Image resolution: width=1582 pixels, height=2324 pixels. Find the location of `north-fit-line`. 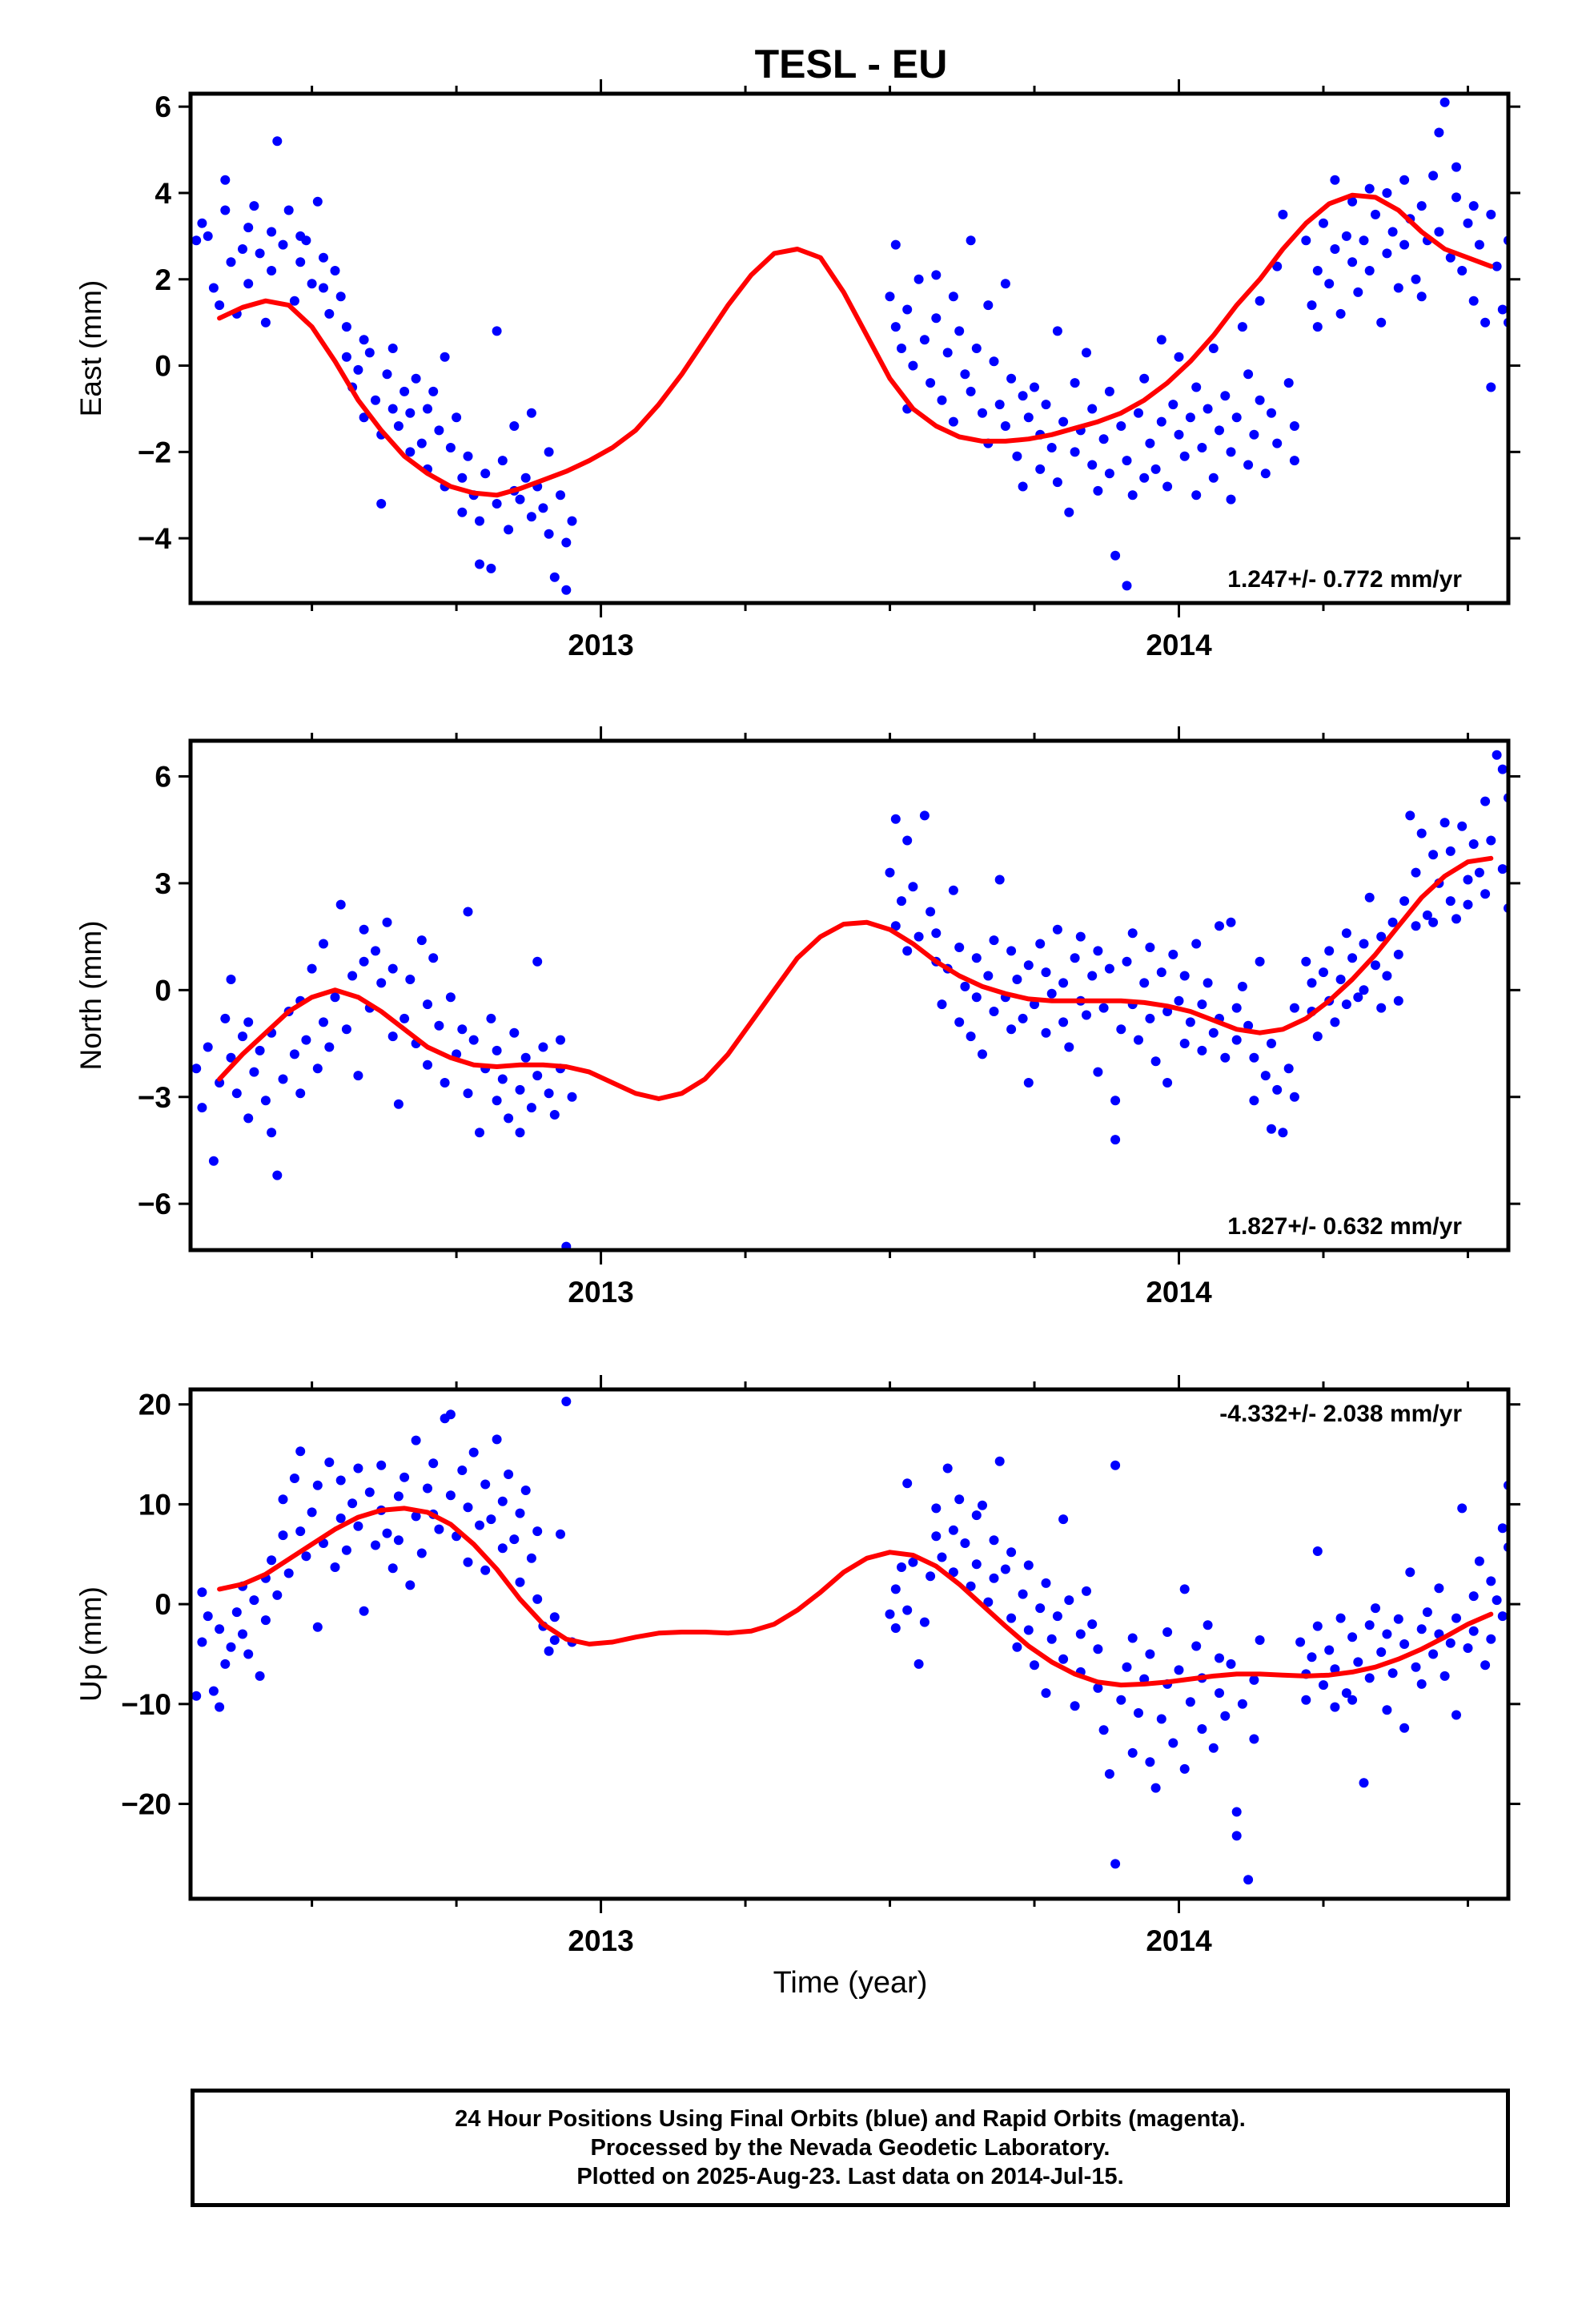

north-fit-line is located at coordinates (855, 978).